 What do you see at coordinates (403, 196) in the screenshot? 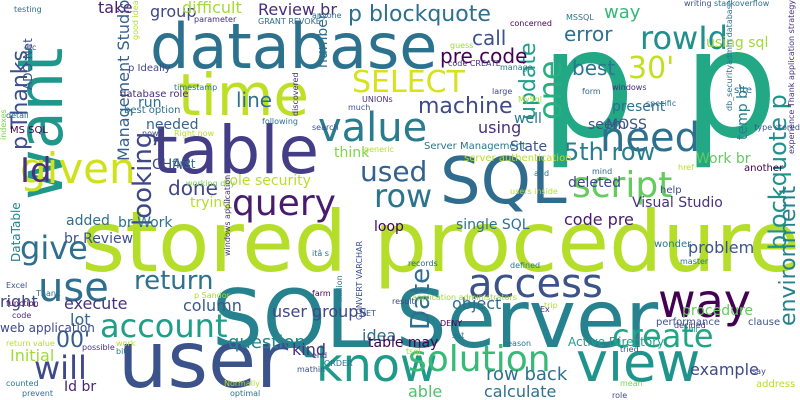
I see `word-row: row` at bounding box center [403, 196].